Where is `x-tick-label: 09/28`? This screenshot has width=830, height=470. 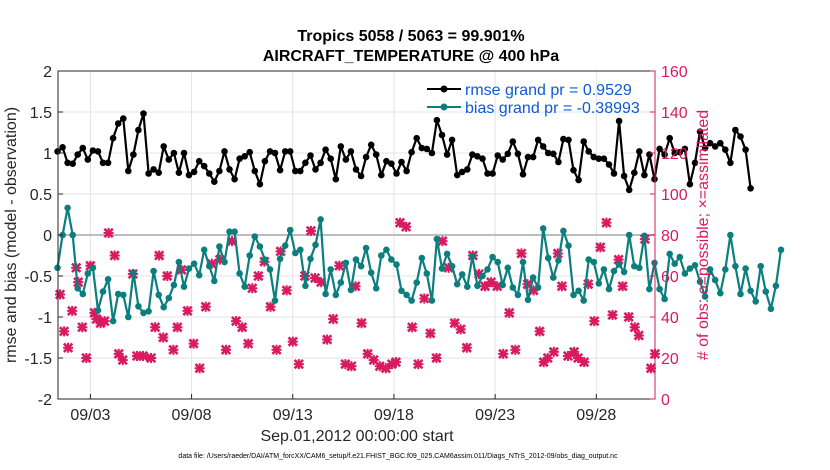 x-tick-label: 09/28 is located at coordinates (596, 415).